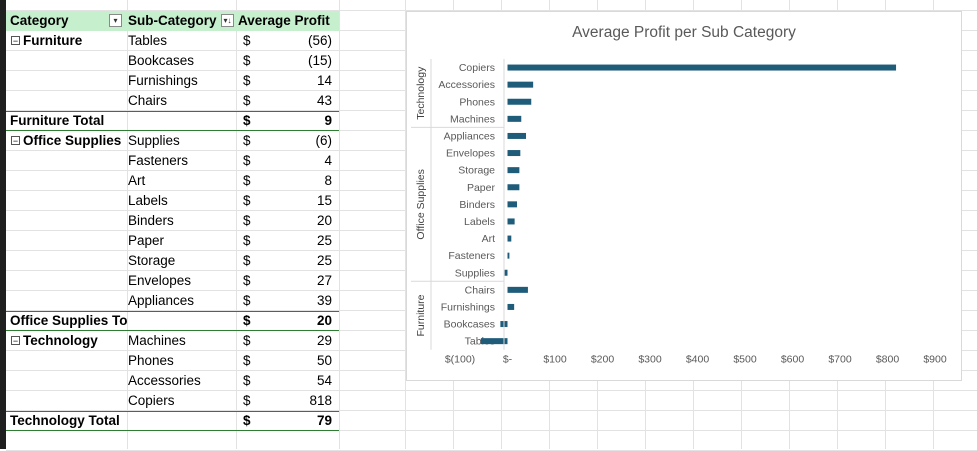 This screenshot has width=977, height=451. Describe the element at coordinates (745, 360) in the screenshot. I see `x-tick-label: $500` at that location.